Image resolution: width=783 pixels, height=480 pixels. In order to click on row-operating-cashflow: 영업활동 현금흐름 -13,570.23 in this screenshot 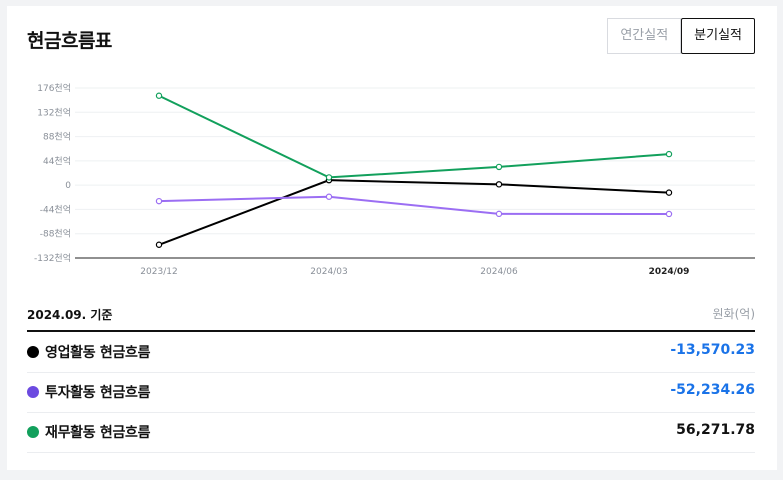, I will do `click(391, 352)`.